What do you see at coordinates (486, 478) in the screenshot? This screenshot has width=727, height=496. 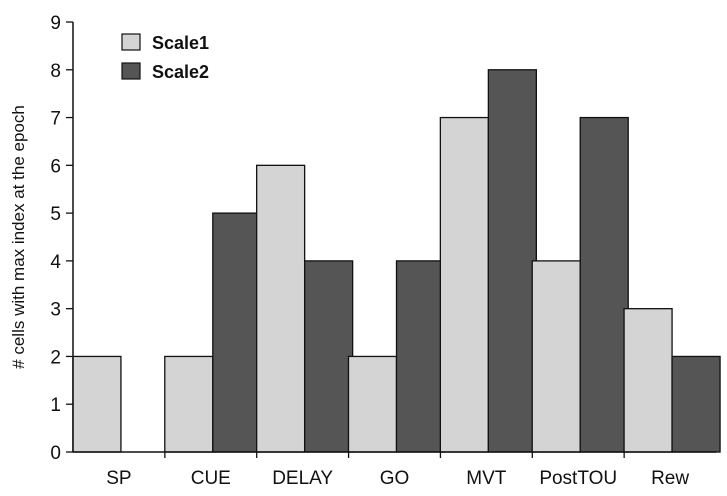 I see `x-tick-label-mvt: MVT` at bounding box center [486, 478].